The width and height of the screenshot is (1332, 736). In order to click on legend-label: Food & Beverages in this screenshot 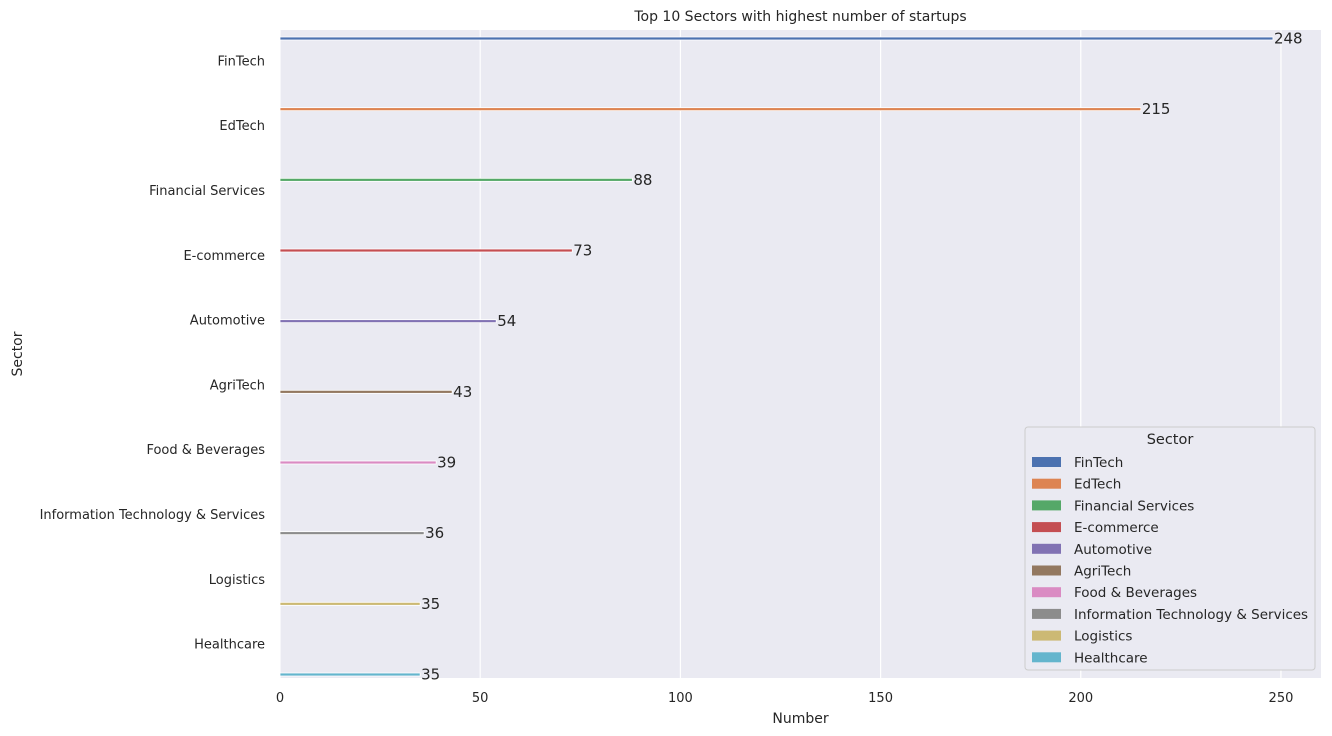, I will do `click(1135, 593)`.